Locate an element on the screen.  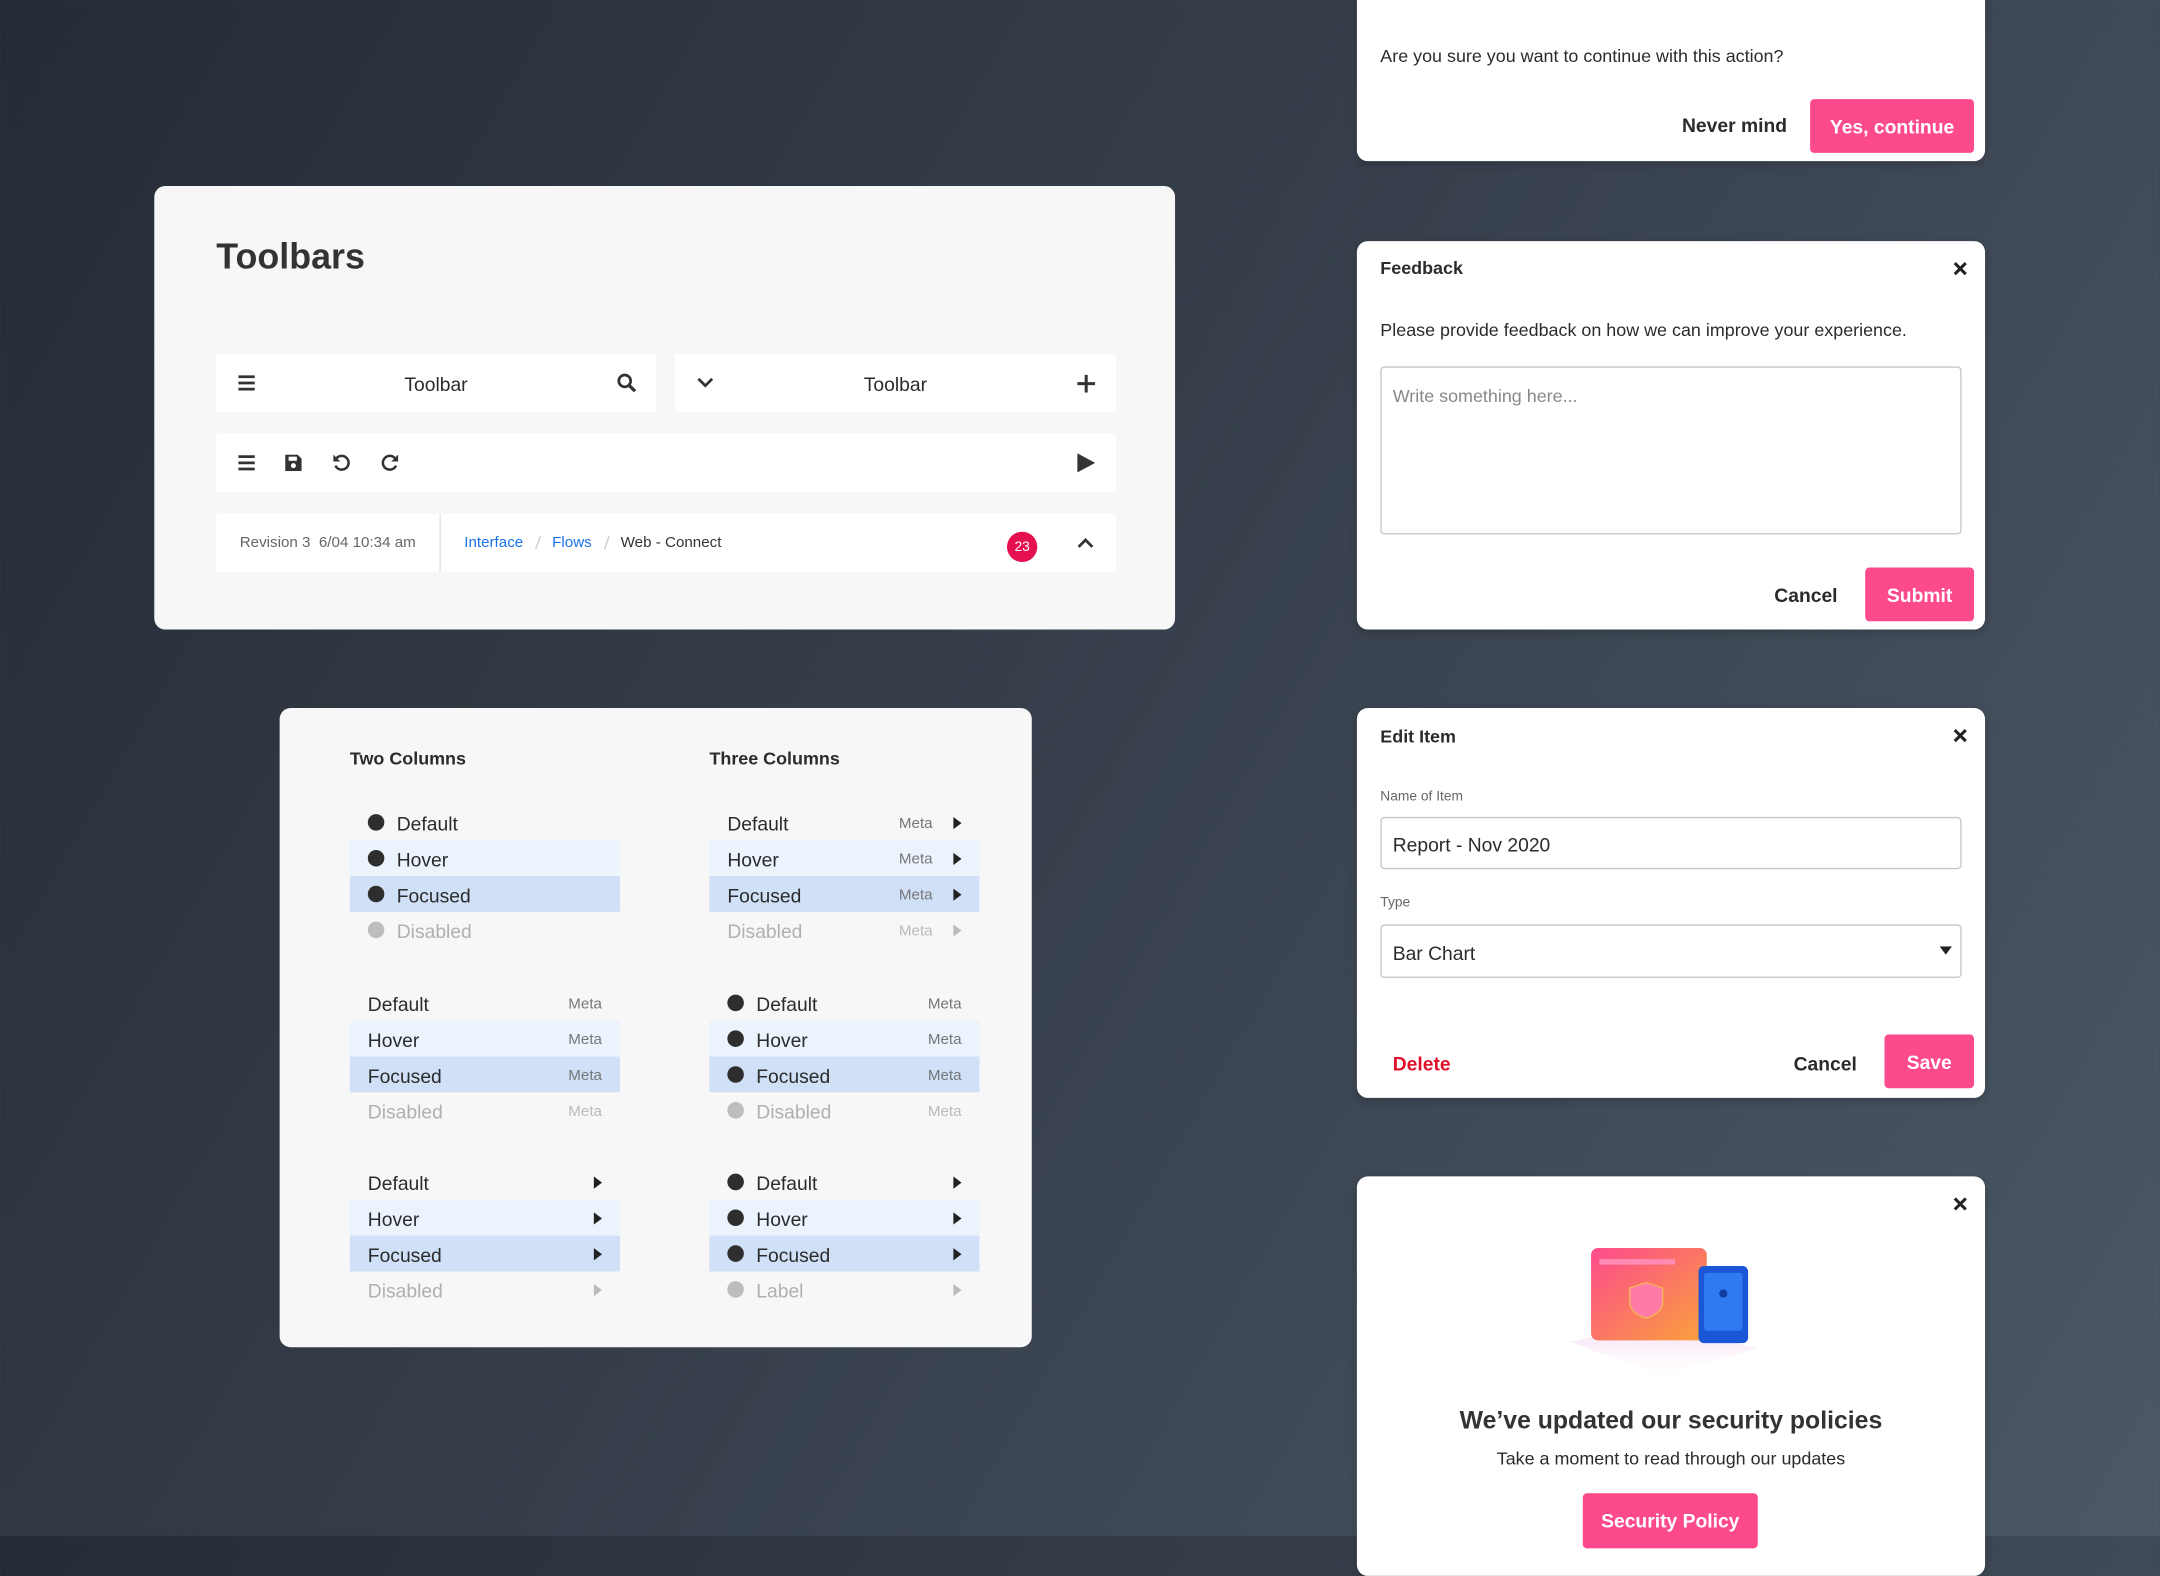
dialog-title: Feedback is located at coordinates (1421, 268).